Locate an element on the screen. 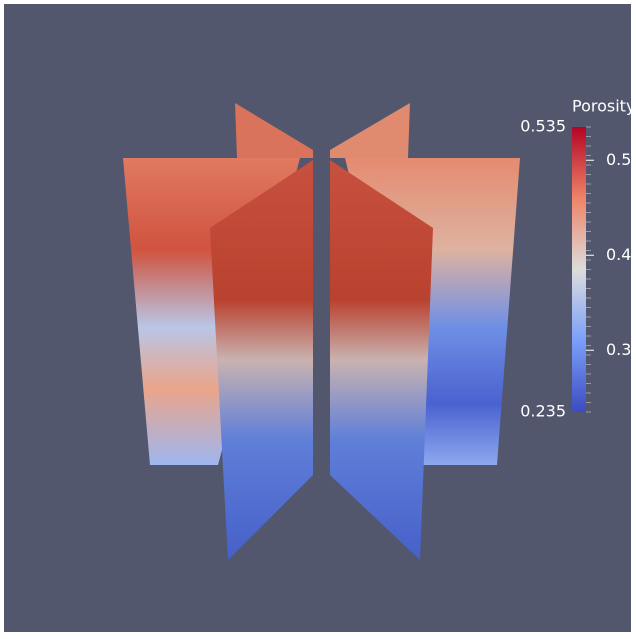  tick-label: 0.4 is located at coordinates (618, 254).